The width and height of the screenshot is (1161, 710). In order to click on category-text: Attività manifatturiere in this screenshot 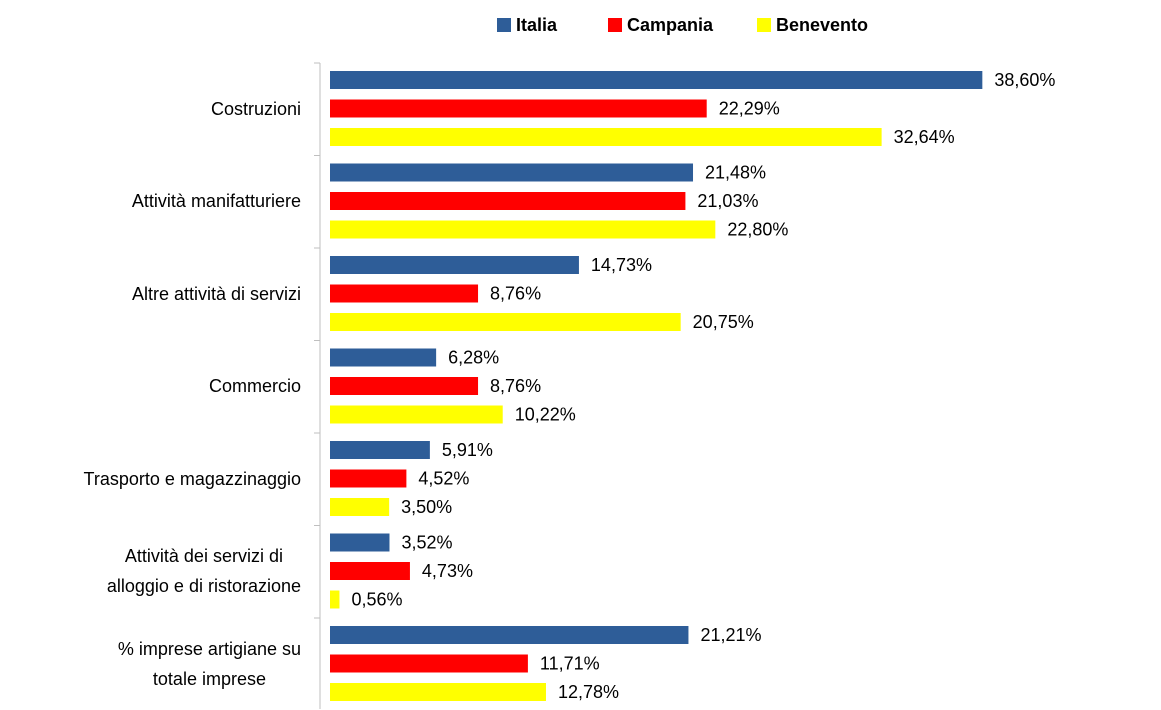, I will do `click(216, 201)`.